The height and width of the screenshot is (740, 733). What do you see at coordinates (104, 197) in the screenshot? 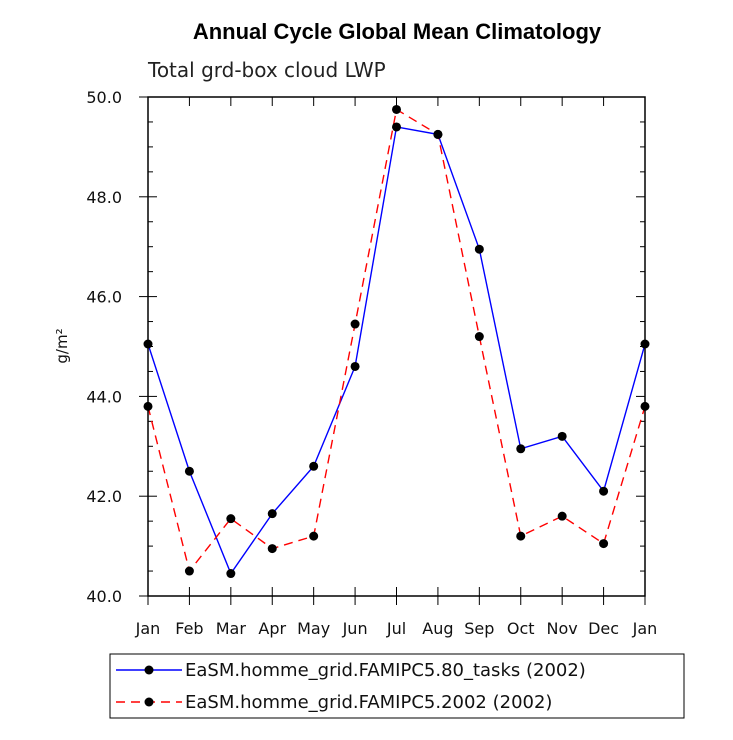
I see `y-tick-label: 48.0` at bounding box center [104, 197].